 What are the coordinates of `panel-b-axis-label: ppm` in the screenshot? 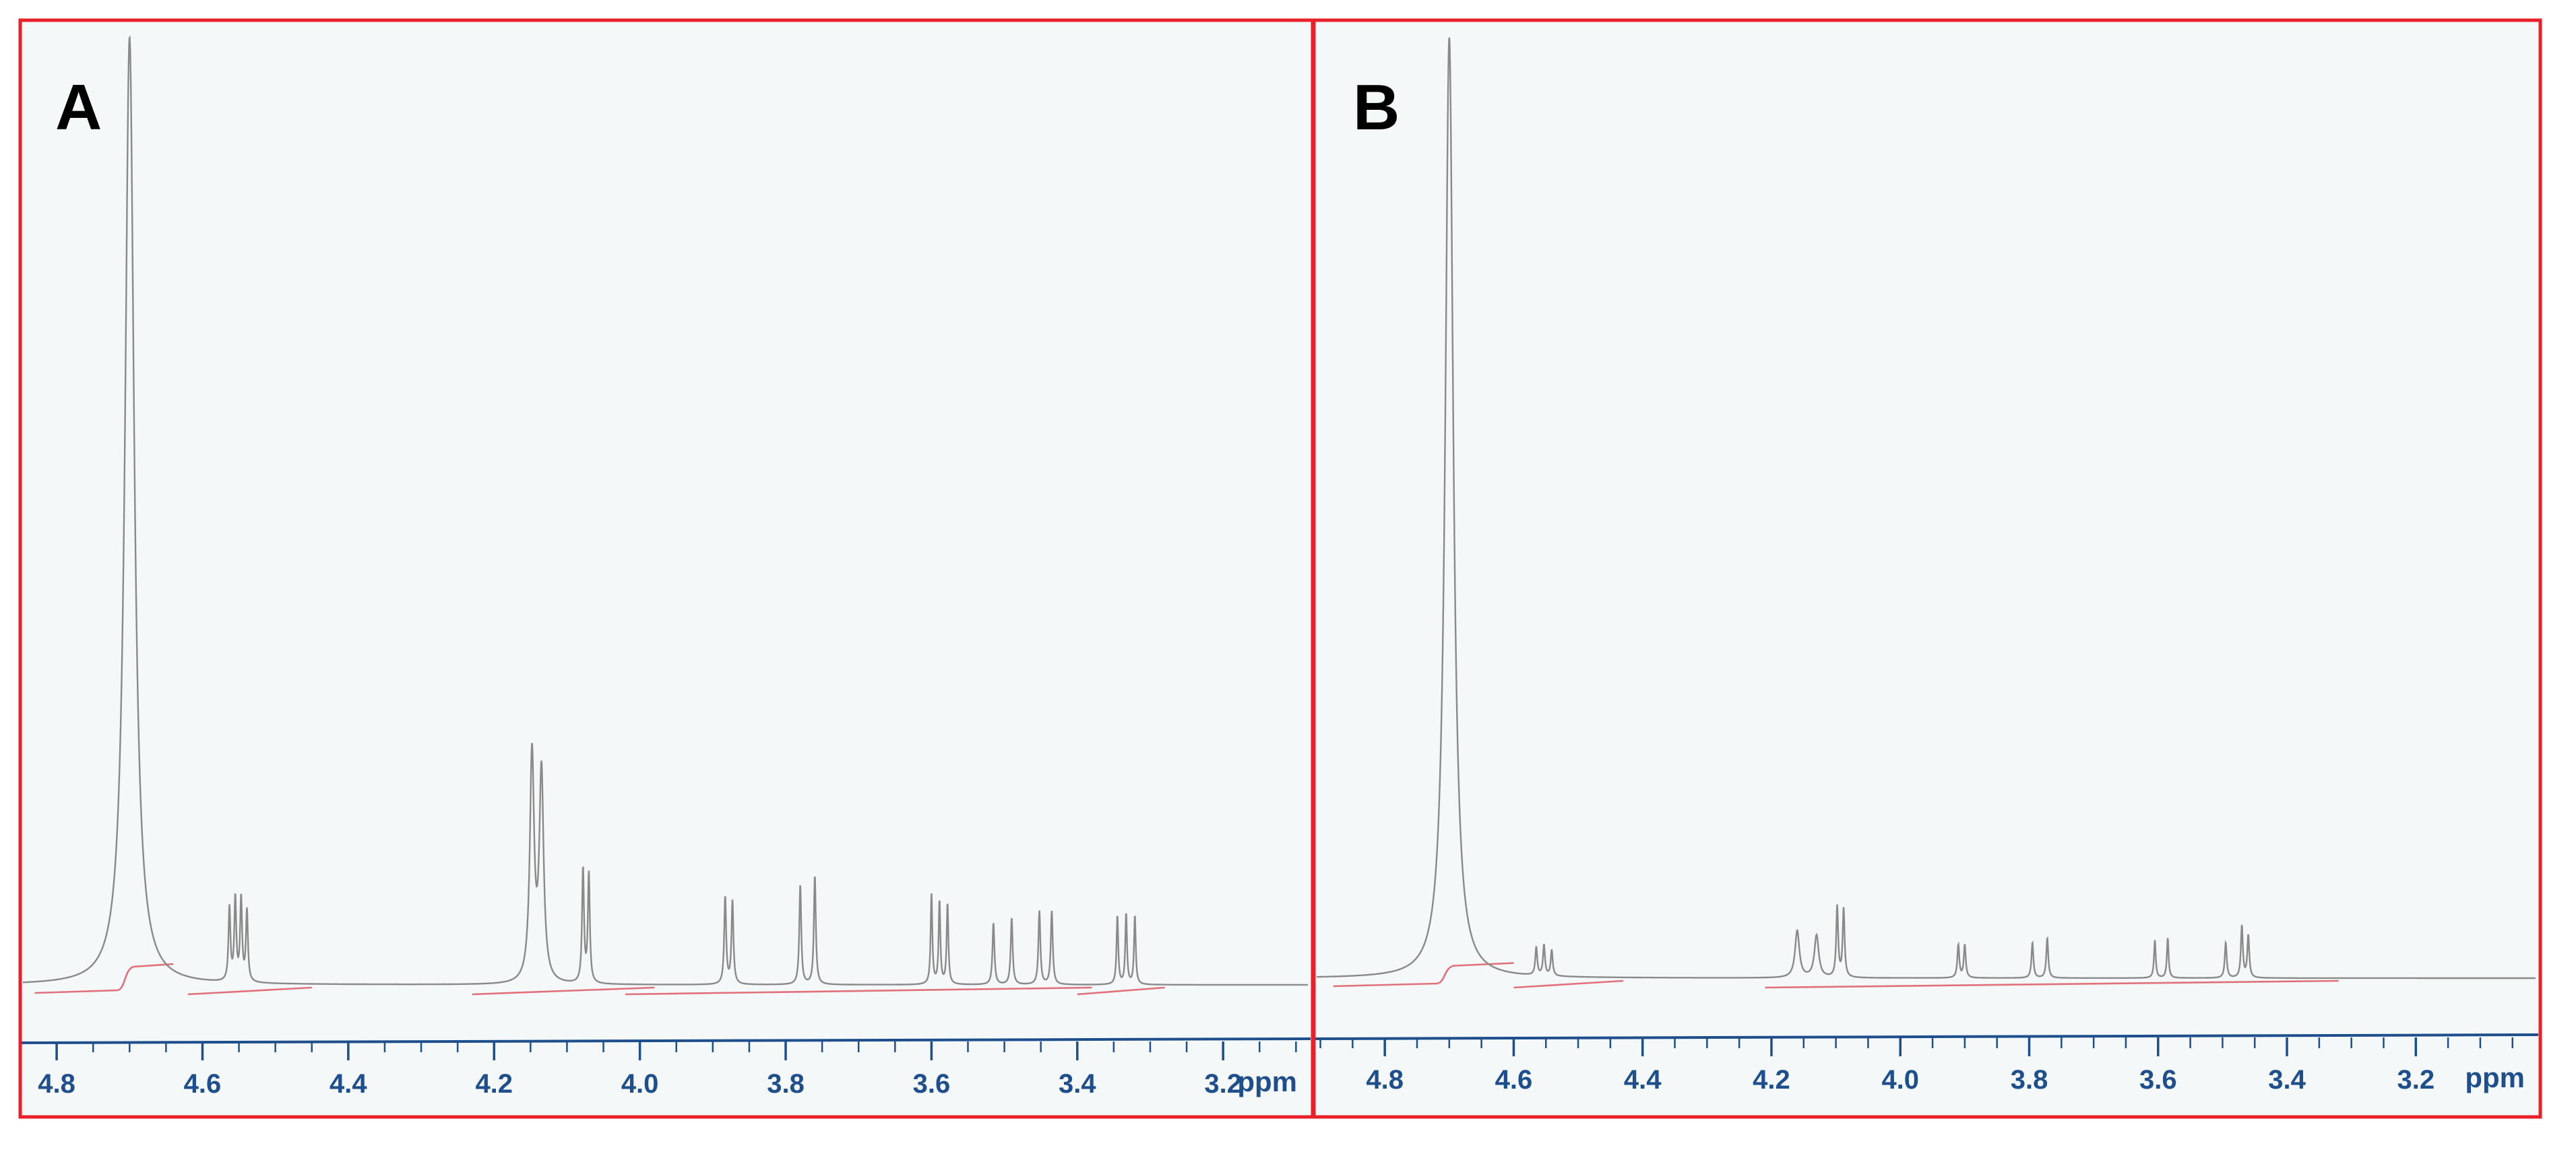 It's located at (2495, 1077).